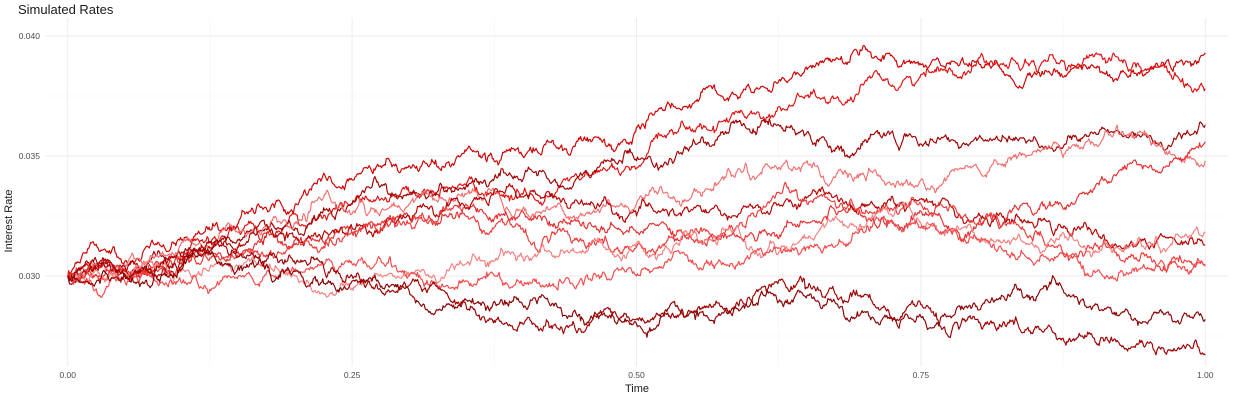  What do you see at coordinates (352, 375) in the screenshot?
I see `x-tick-label: 0.25` at bounding box center [352, 375].